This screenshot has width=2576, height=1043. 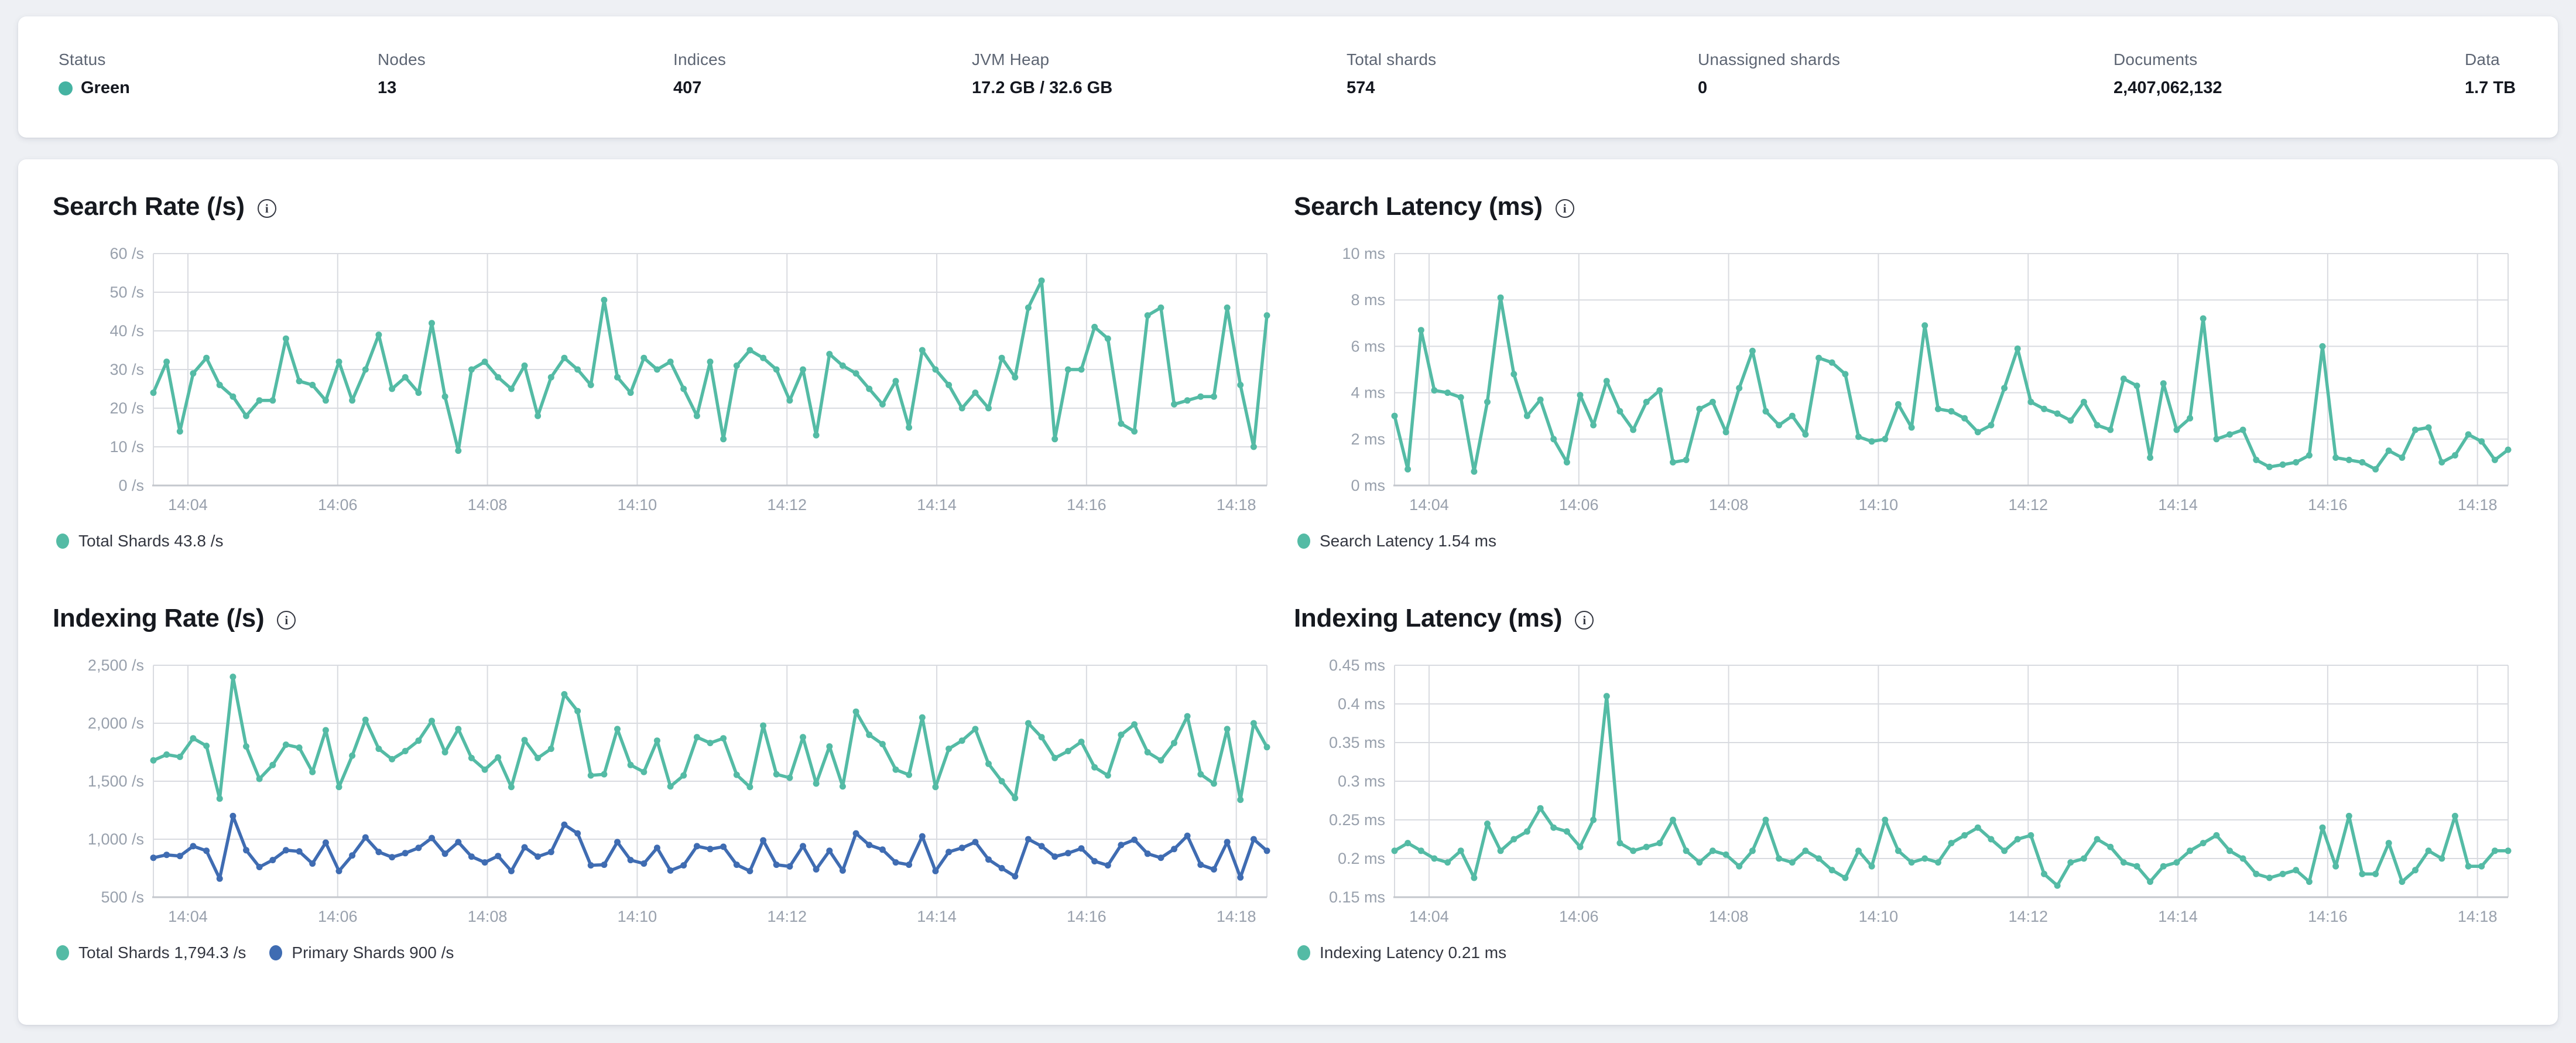 What do you see at coordinates (82, 59) in the screenshot?
I see `stat-status-label: Status` at bounding box center [82, 59].